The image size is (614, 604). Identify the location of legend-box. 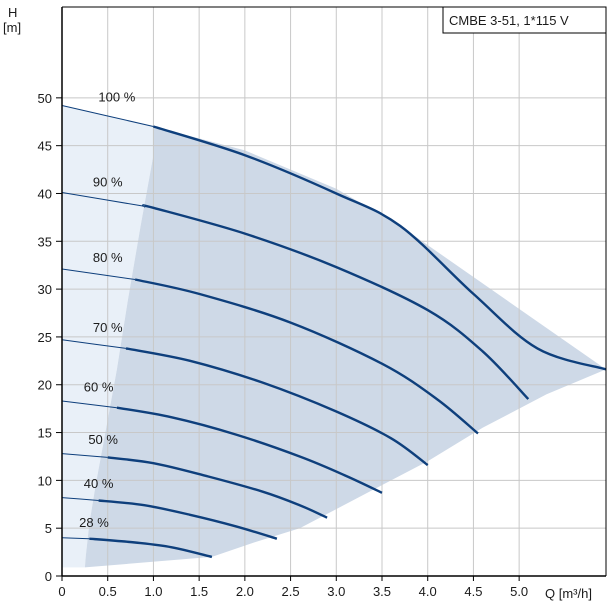
(524, 20).